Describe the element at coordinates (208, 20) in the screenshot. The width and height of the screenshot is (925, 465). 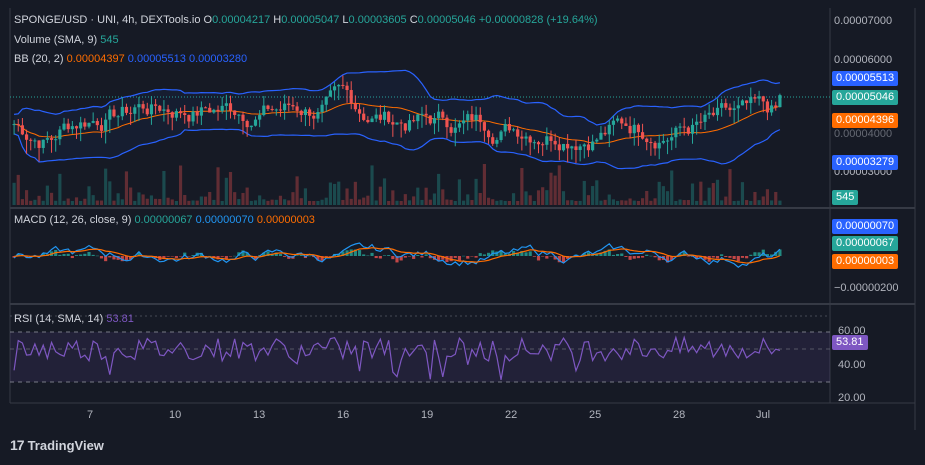
I see `open-label: O` at that location.